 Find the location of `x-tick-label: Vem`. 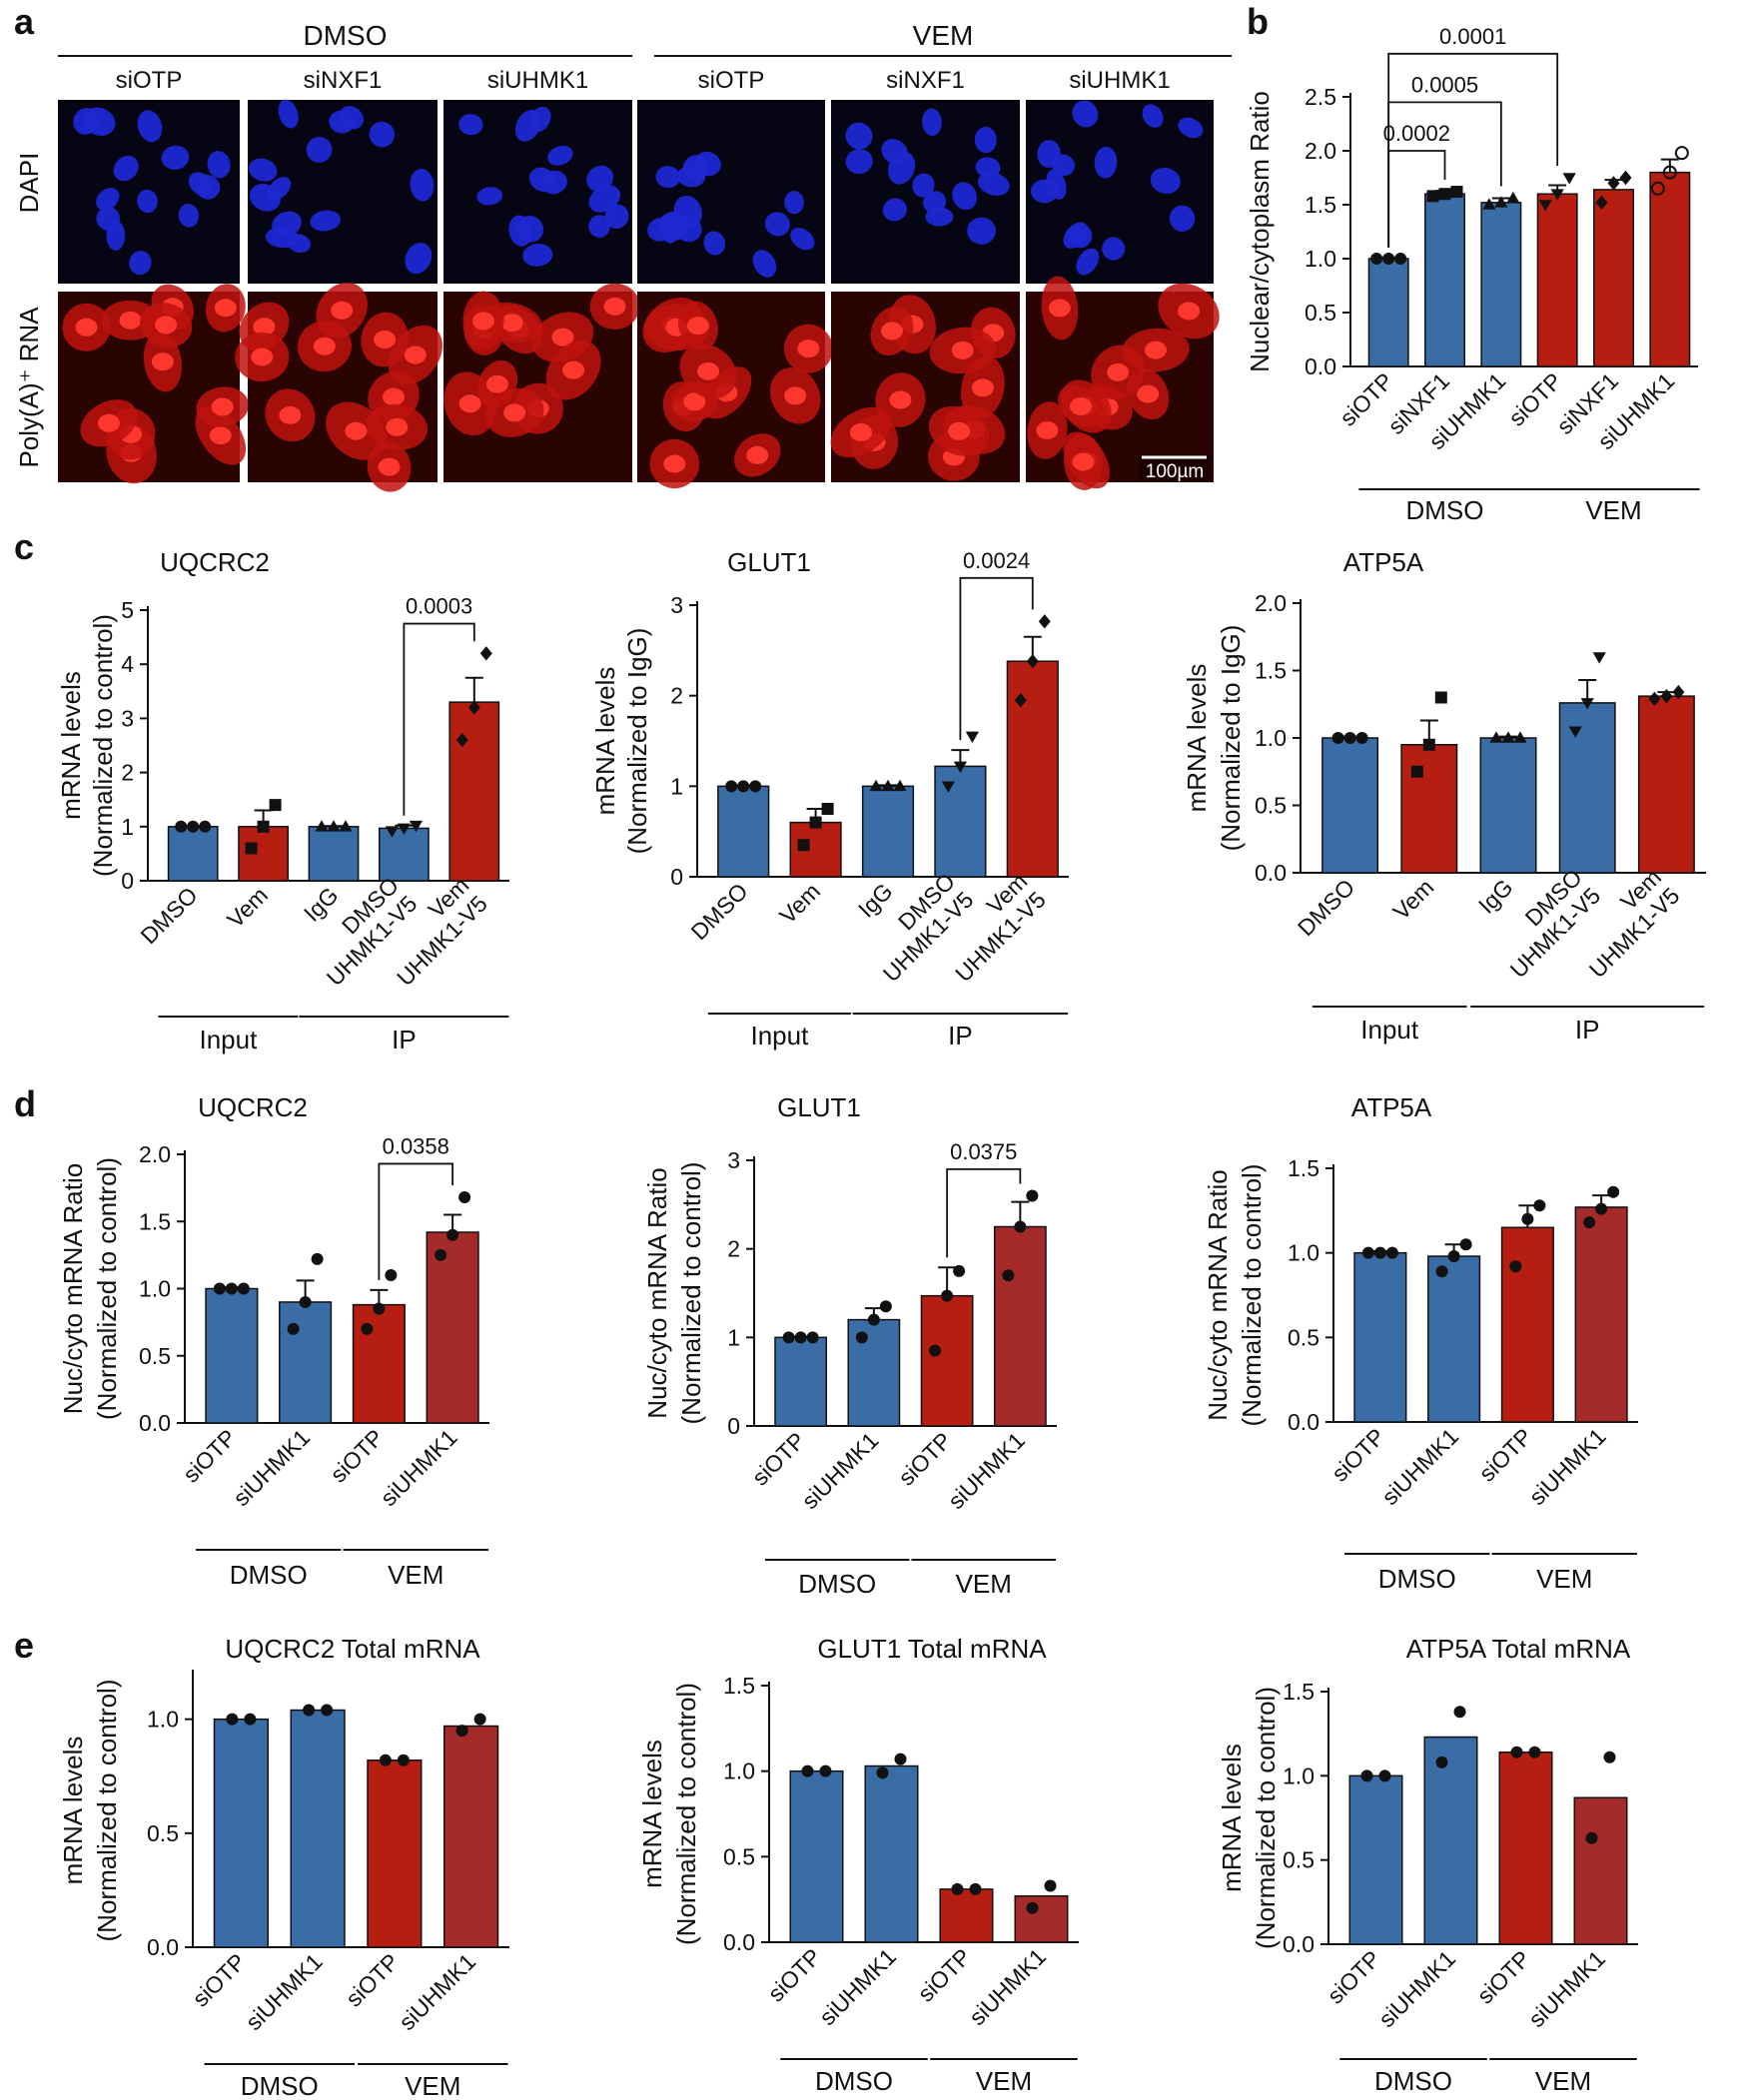

x-tick-label: Vem is located at coordinates (248, 907).